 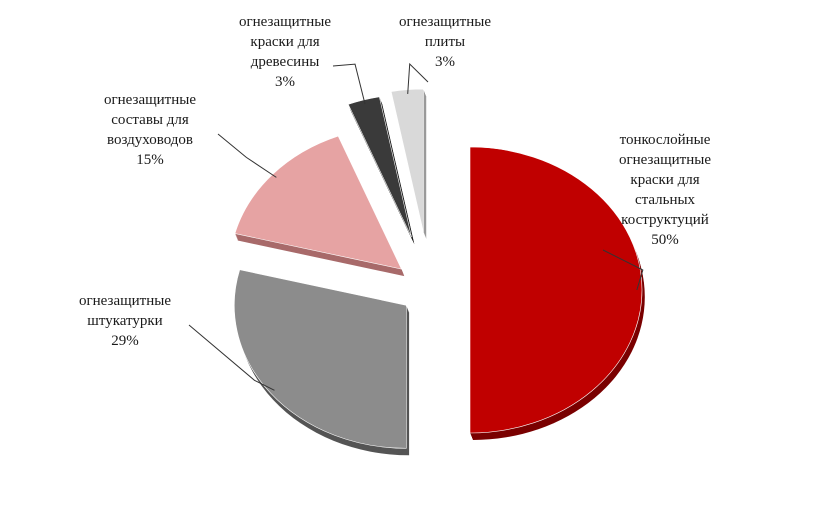 What do you see at coordinates (418, 78) in the screenshot?
I see `leader-line-boards` at bounding box center [418, 78].